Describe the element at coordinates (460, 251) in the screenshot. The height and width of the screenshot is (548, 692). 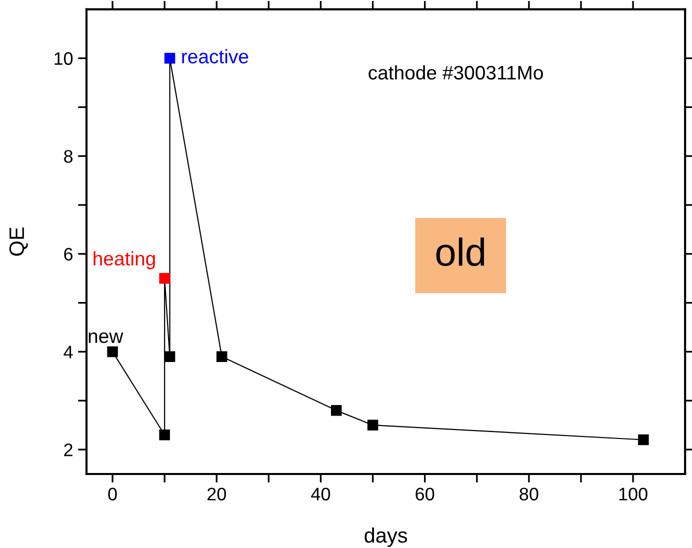
I see `annotation: old` at that location.